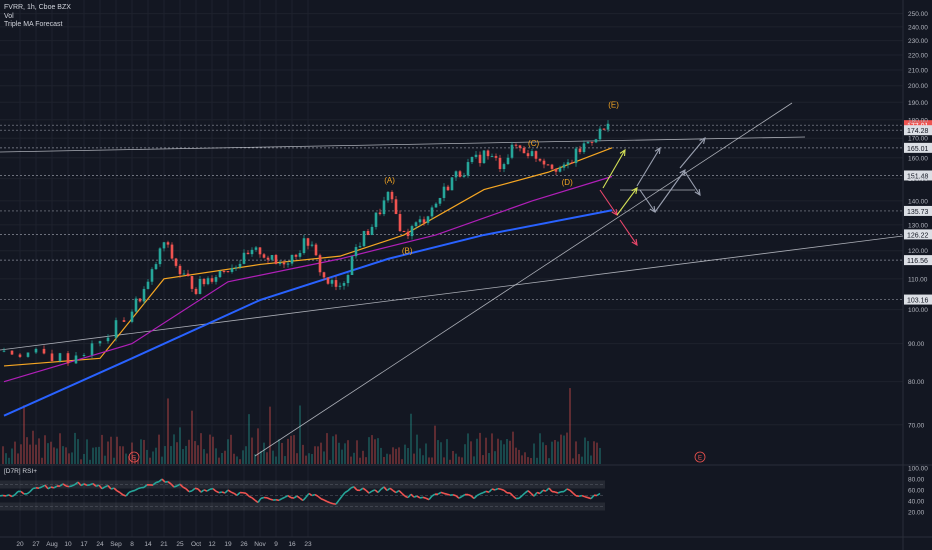 The height and width of the screenshot is (550, 932). What do you see at coordinates (33, 24) in the screenshot?
I see `indicator-label: Triple MA Forecast` at bounding box center [33, 24].